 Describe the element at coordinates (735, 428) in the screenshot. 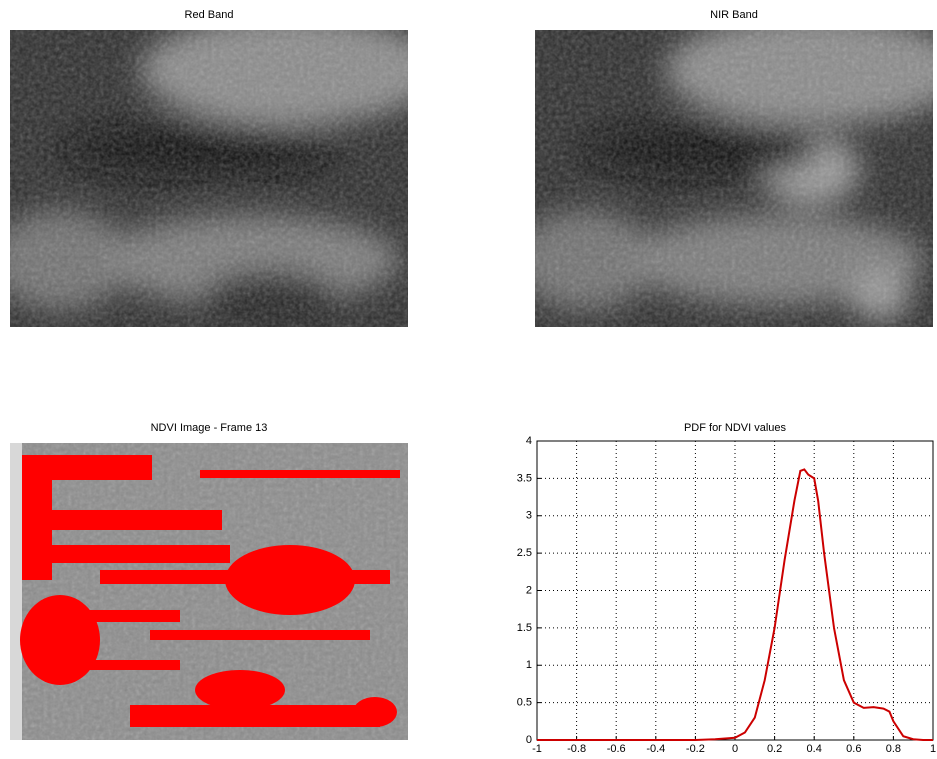

I see `chart-title: PDF for NDVI values` at that location.